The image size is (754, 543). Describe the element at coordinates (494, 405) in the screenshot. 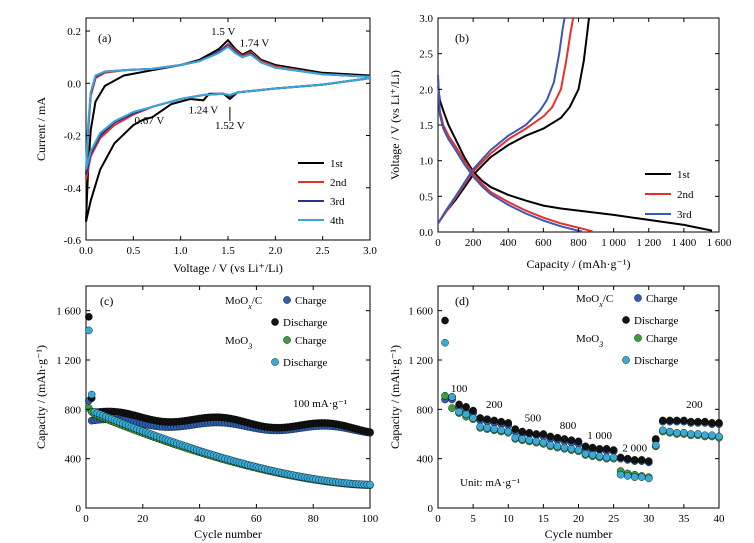

I see `rate-label: 200` at that location.